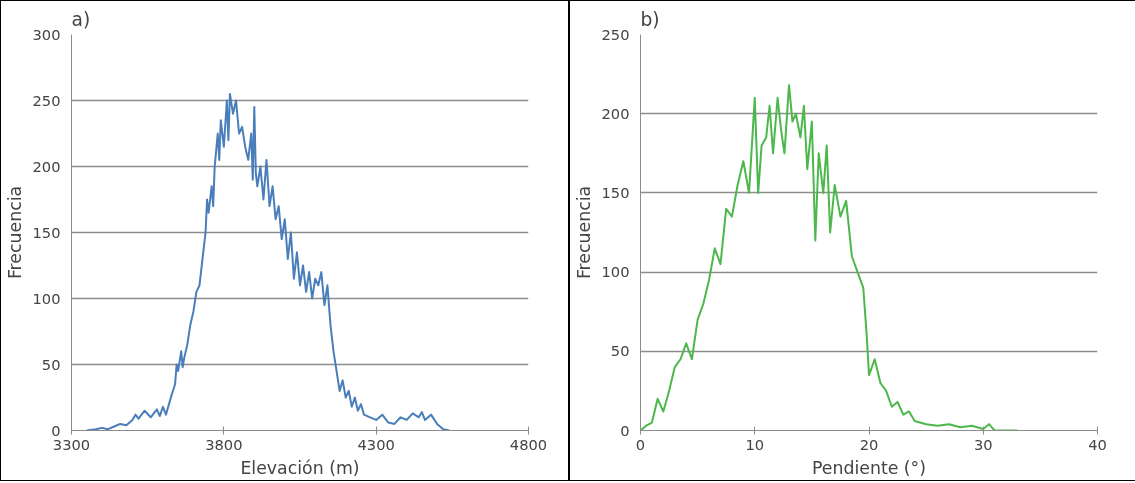 This screenshot has height=483, width=1135. I want to click on x-tick-label: 40, so click(1097, 444).